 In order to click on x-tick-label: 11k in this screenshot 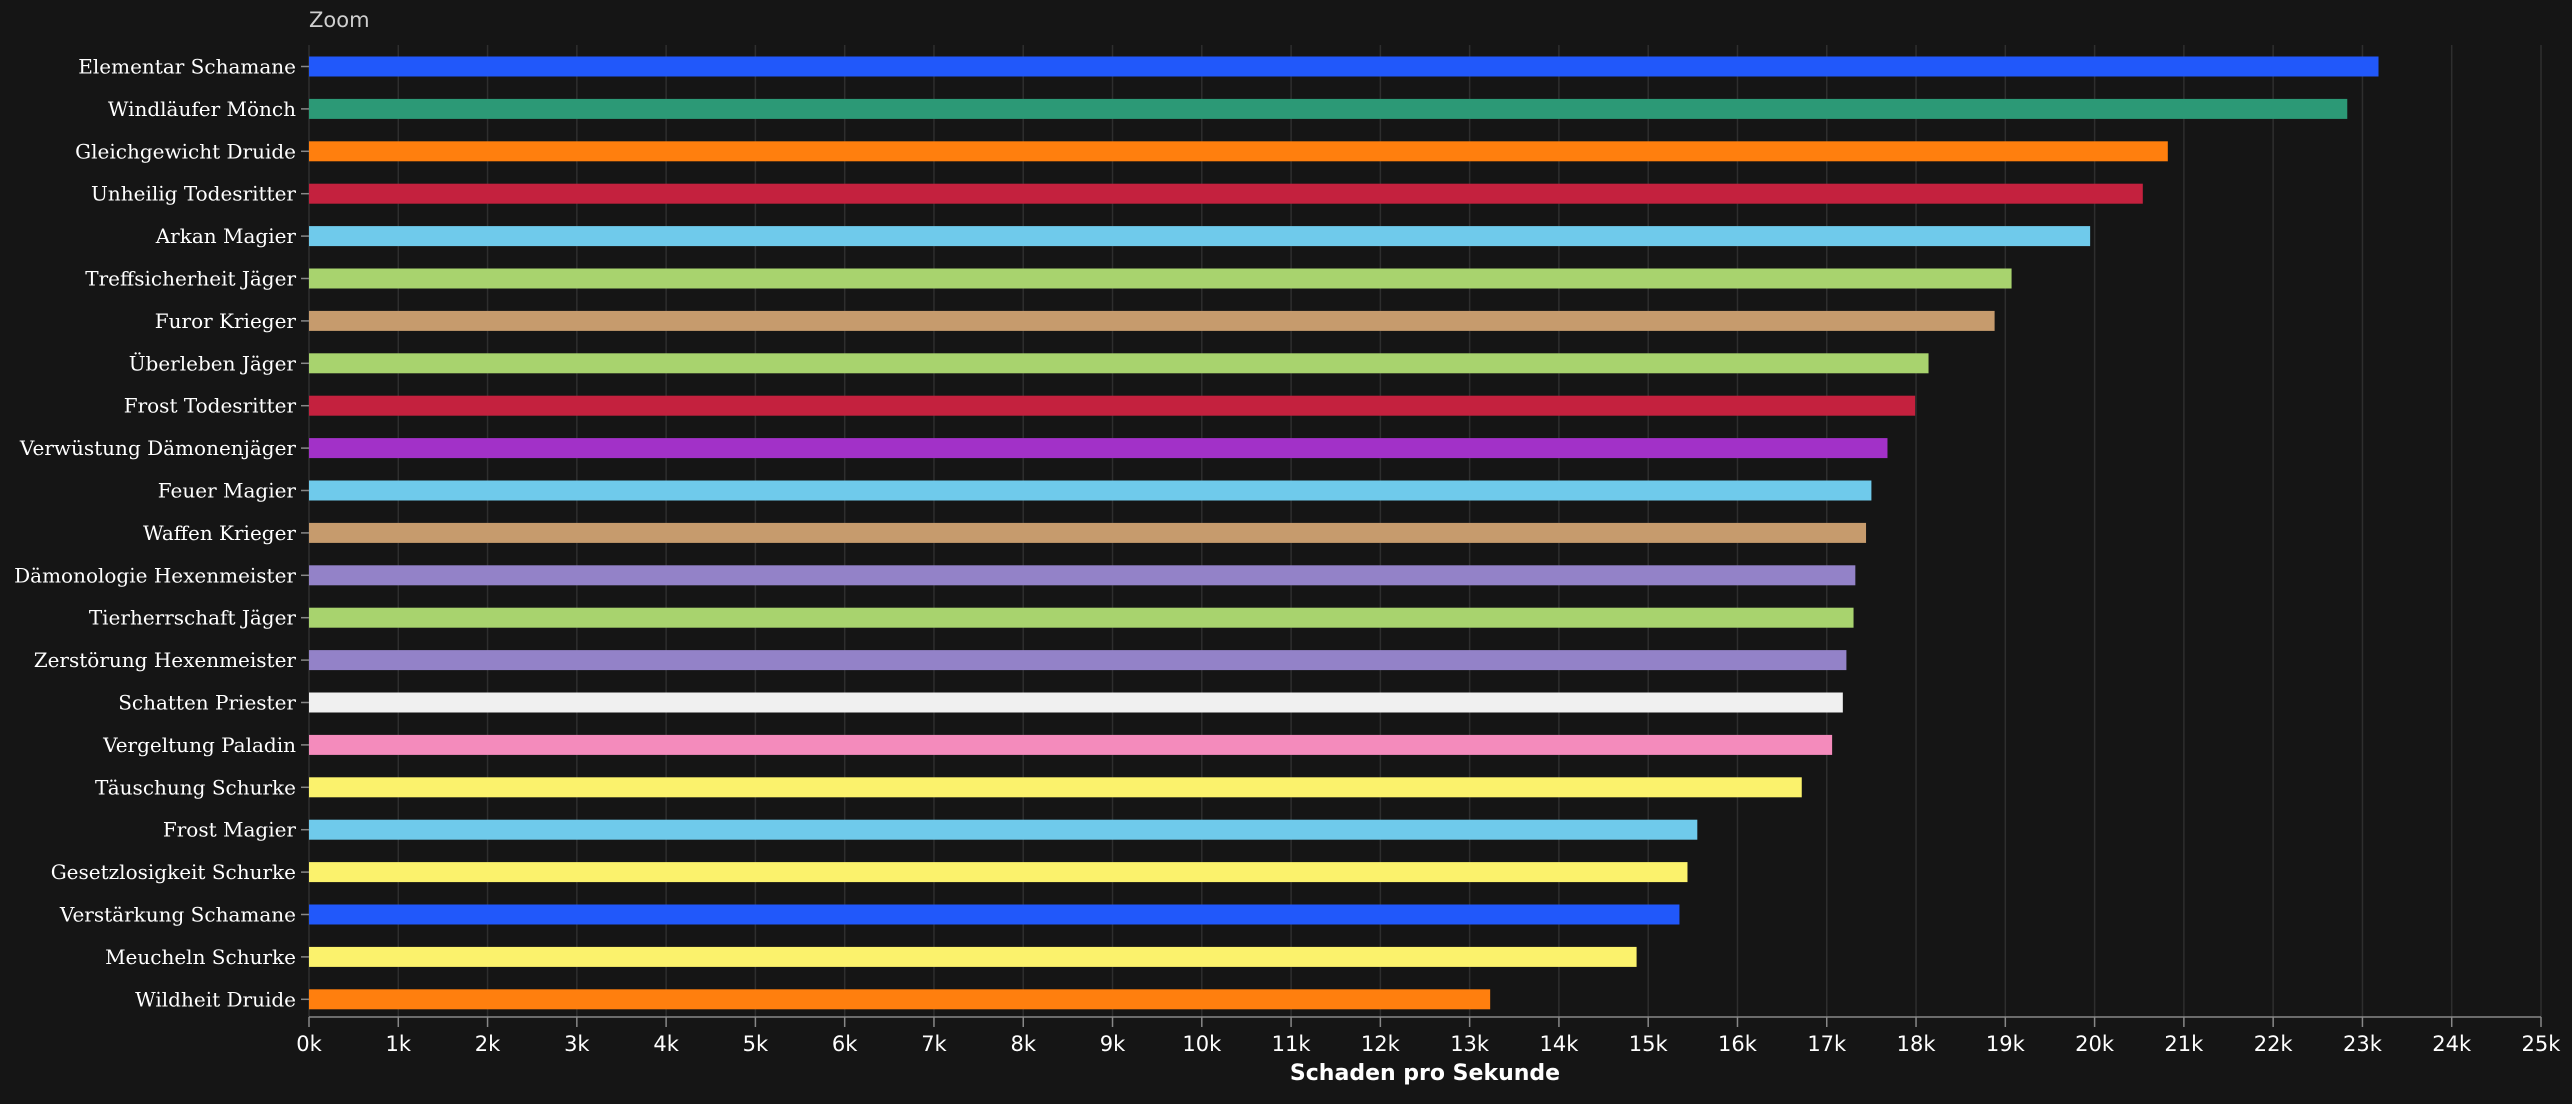, I will do `click(1292, 1044)`.